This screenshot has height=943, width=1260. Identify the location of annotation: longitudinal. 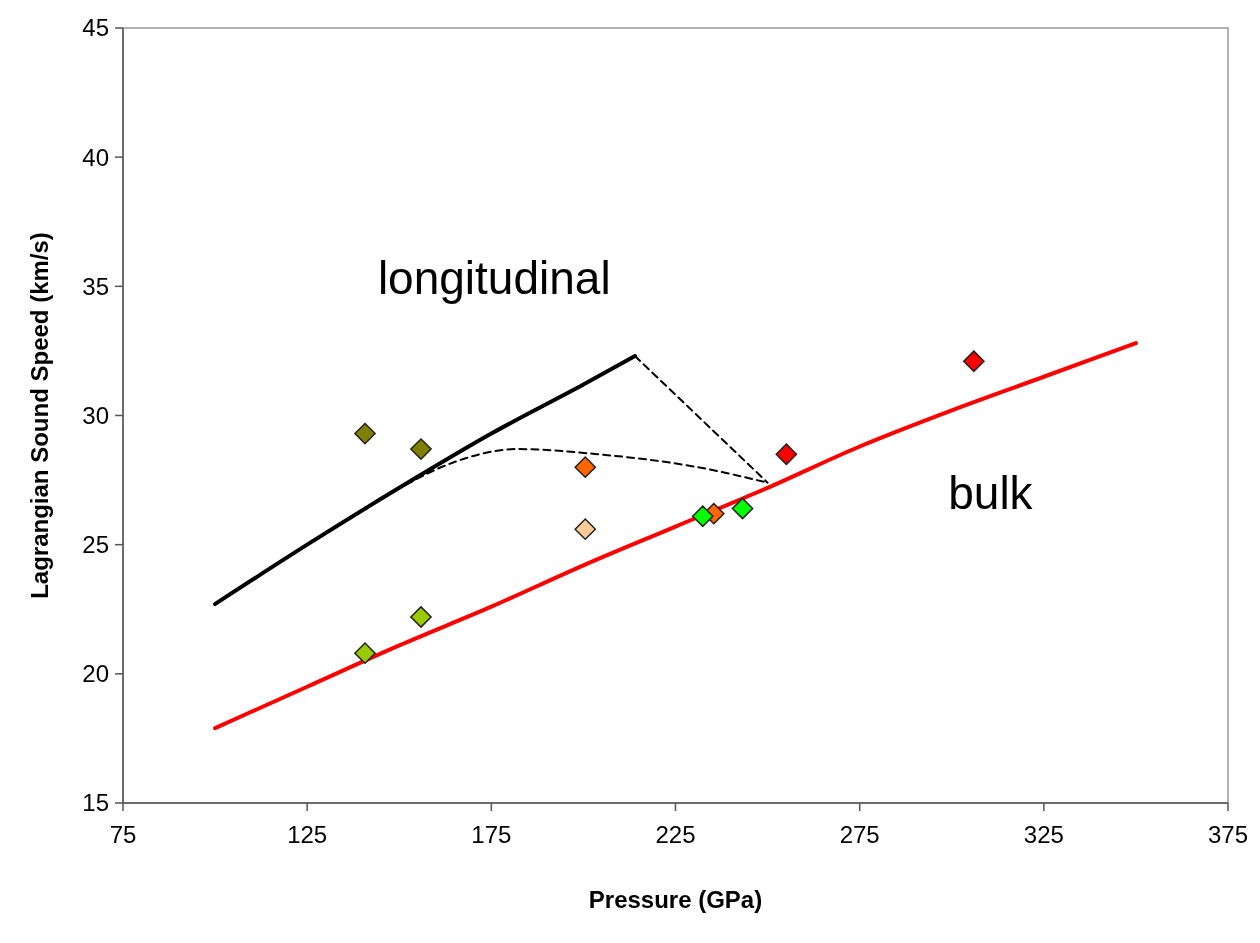
(494, 277).